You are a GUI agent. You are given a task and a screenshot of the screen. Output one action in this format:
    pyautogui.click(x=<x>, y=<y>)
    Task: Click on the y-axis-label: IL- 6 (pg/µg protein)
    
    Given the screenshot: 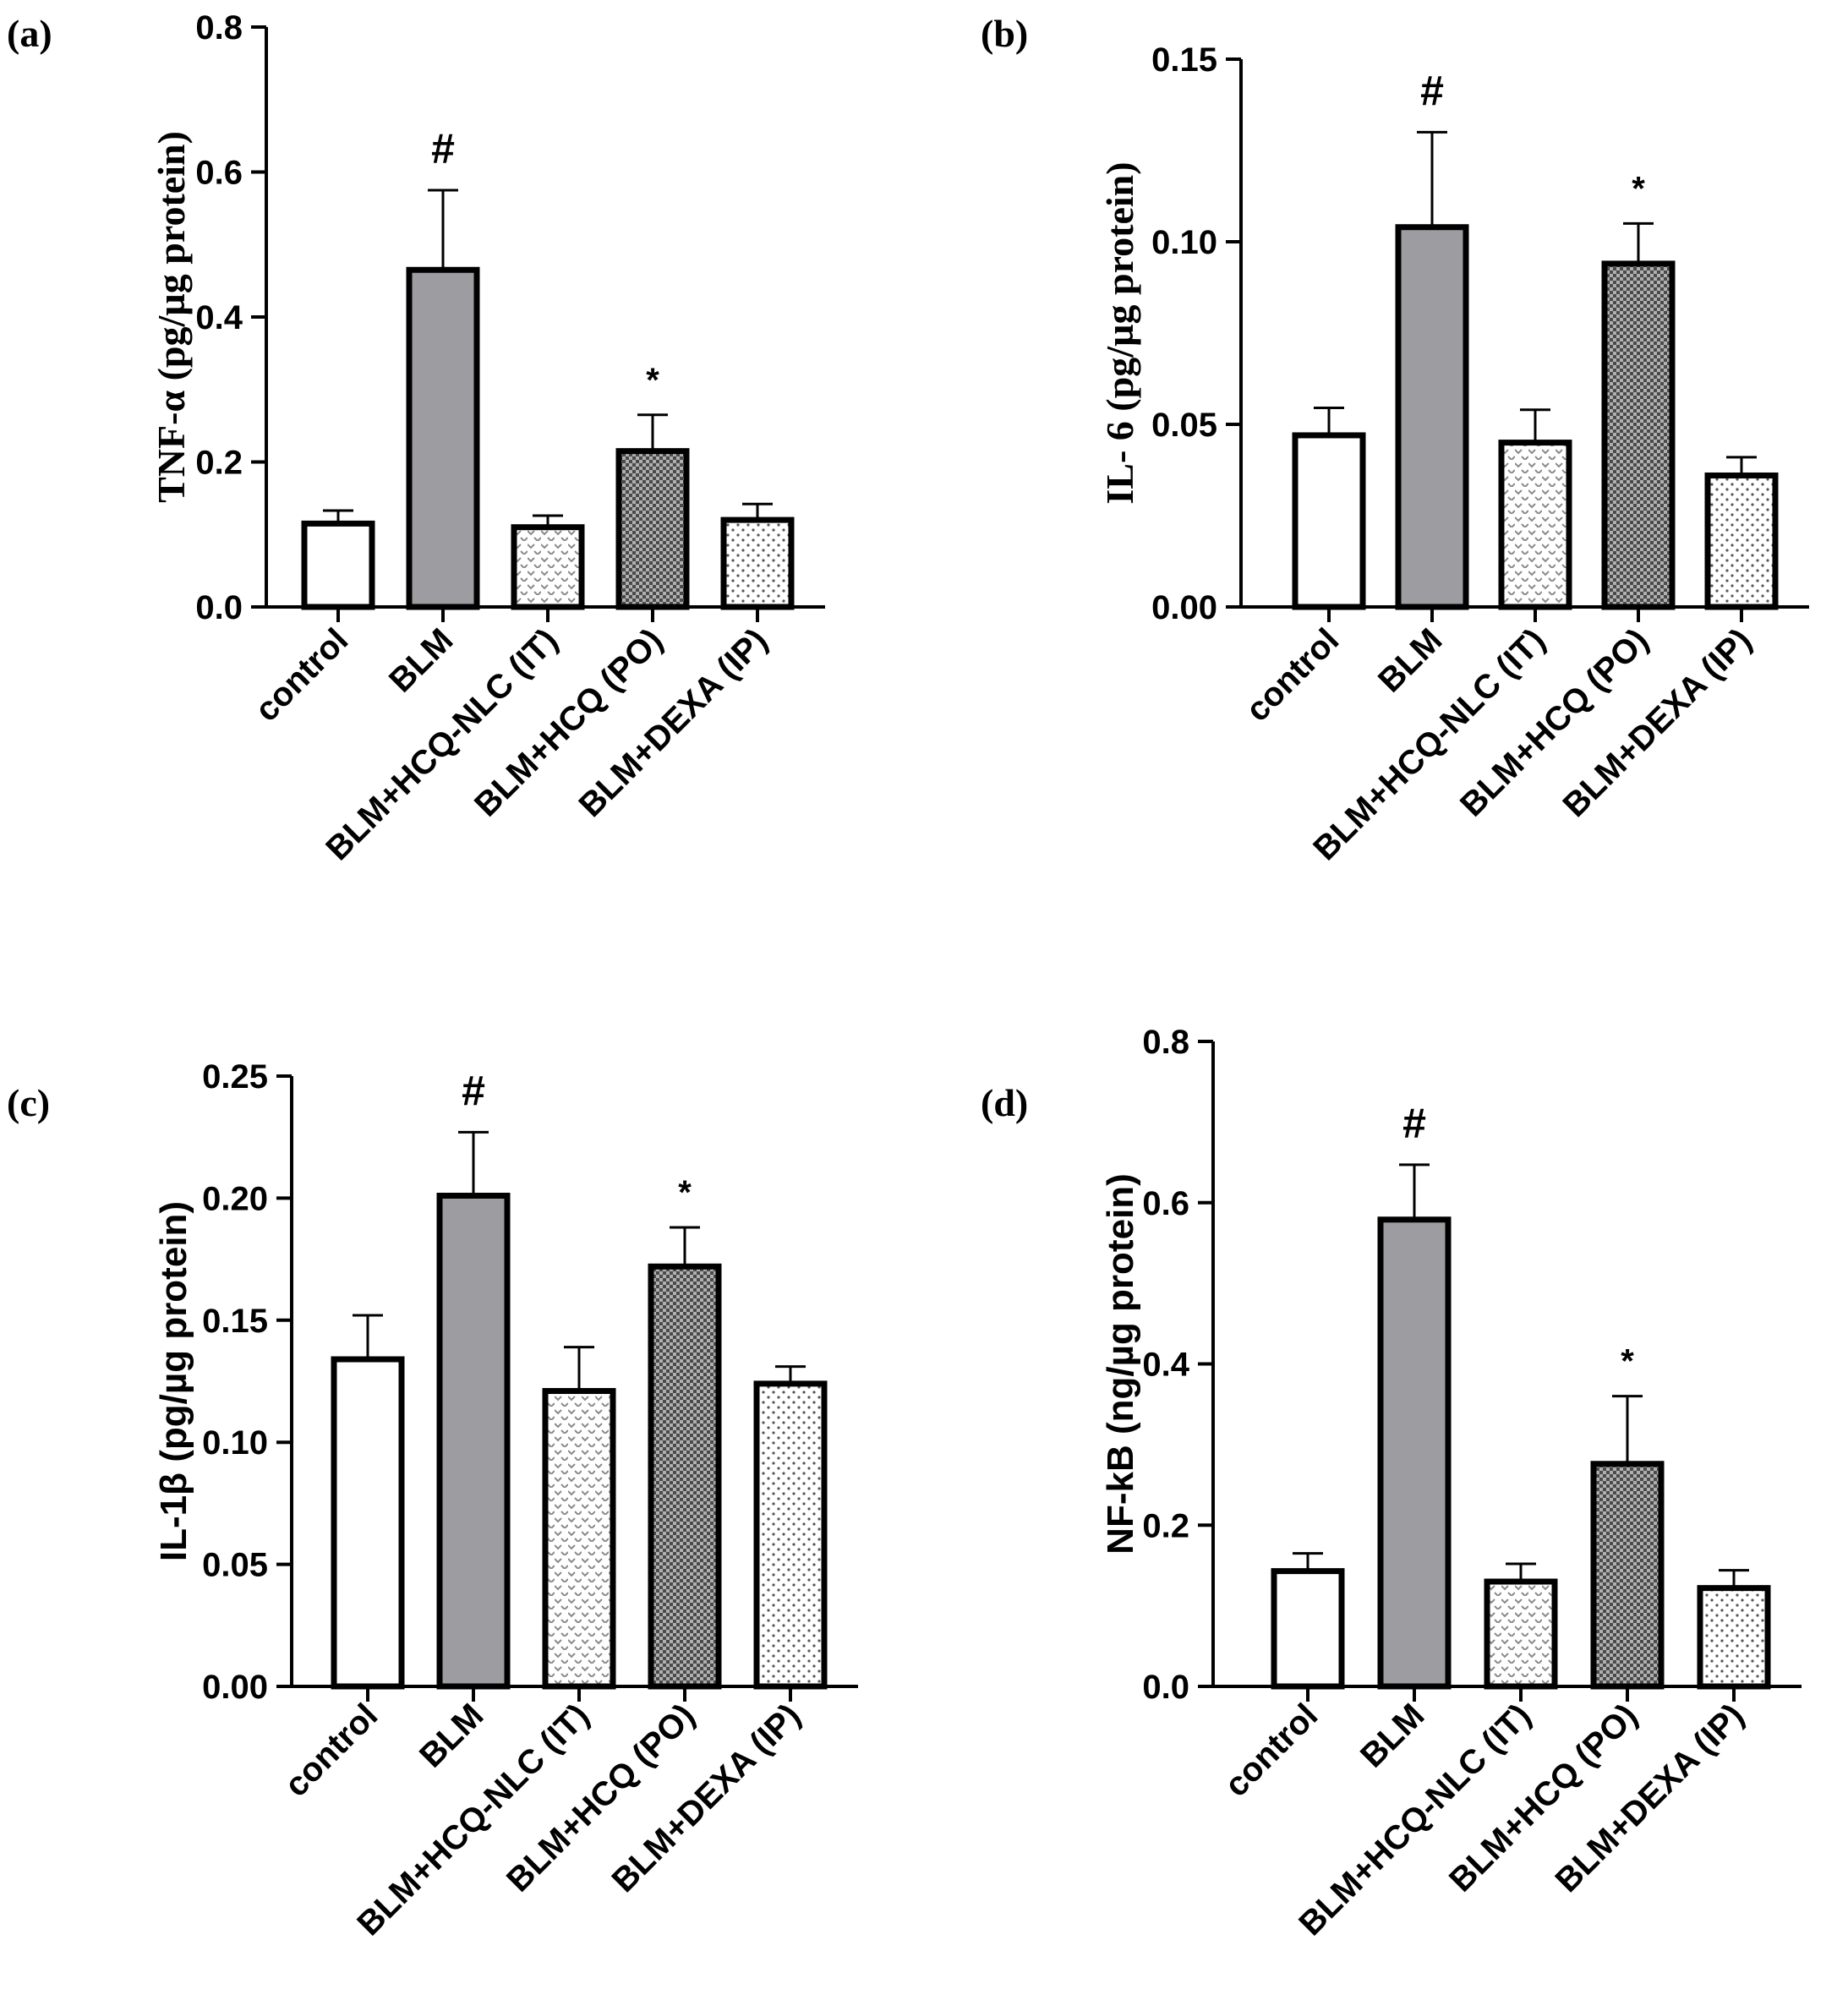 What is the action you would take?
    pyautogui.click(x=1119, y=332)
    